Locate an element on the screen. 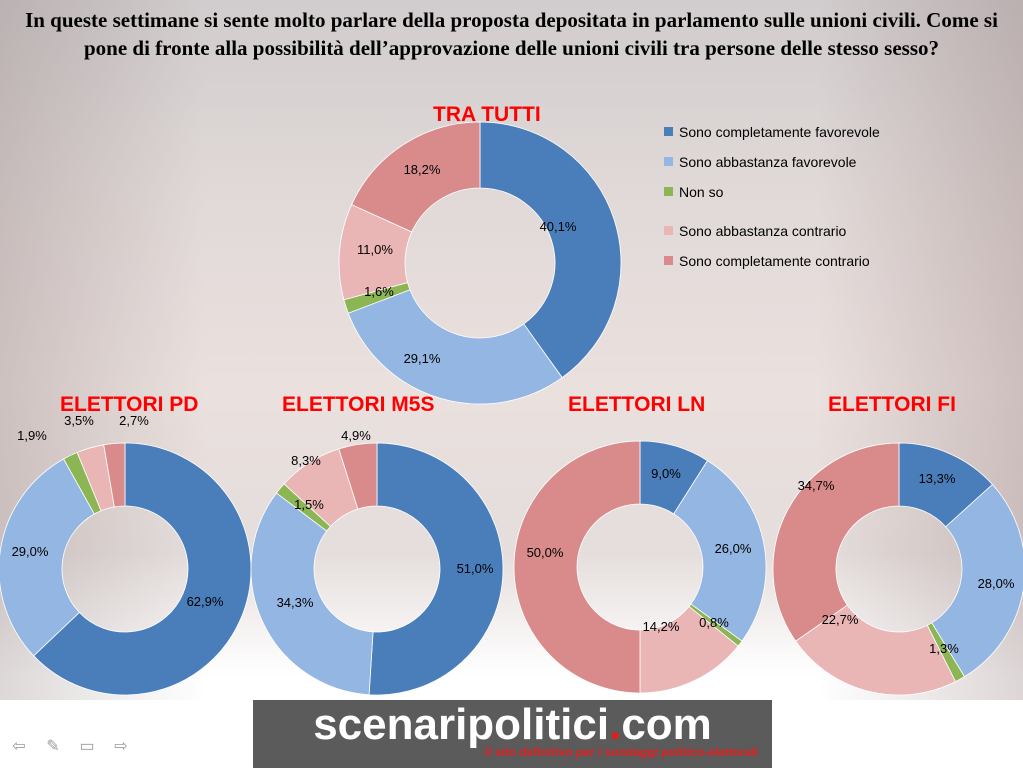  legend-label: Sono abbastanza favorevole is located at coordinates (768, 162).